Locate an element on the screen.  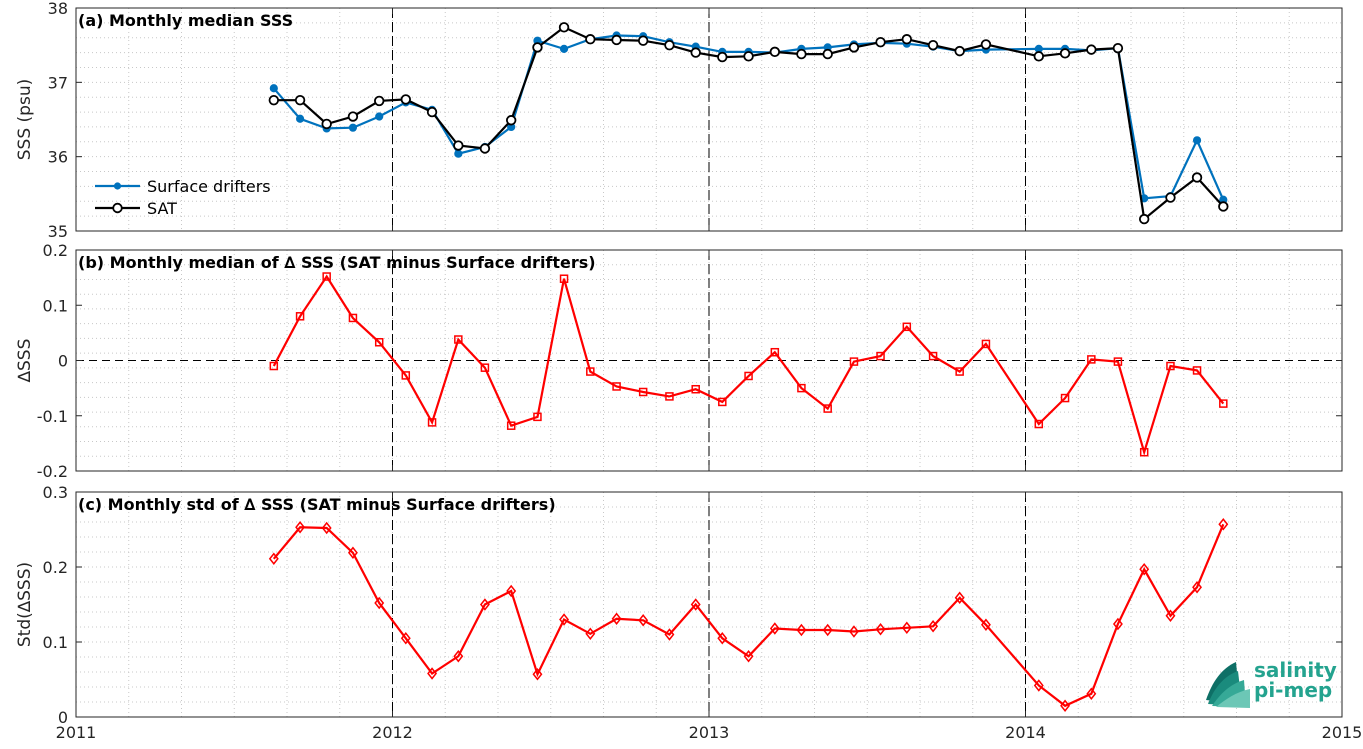
x-tick-label: 2012 is located at coordinates (392, 732).